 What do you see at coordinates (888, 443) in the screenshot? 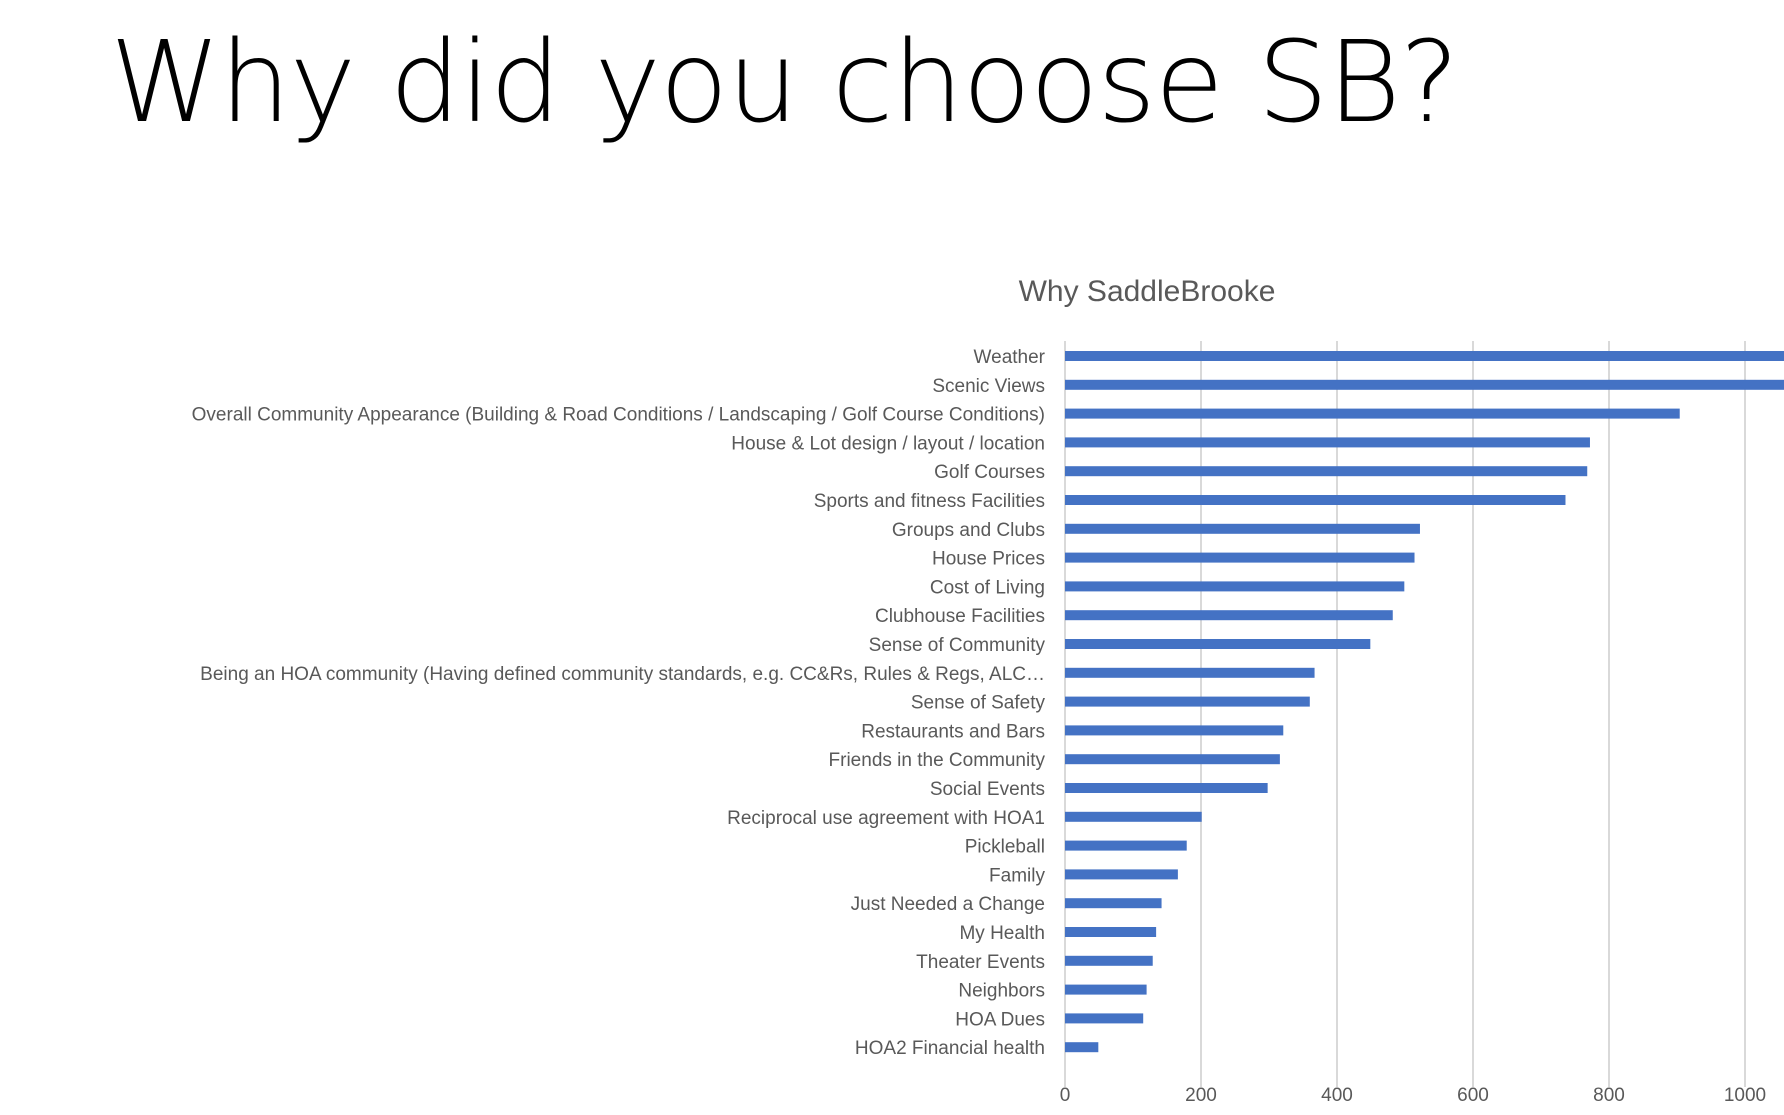
I see `category-label: House & Lot design / layout / location` at bounding box center [888, 443].